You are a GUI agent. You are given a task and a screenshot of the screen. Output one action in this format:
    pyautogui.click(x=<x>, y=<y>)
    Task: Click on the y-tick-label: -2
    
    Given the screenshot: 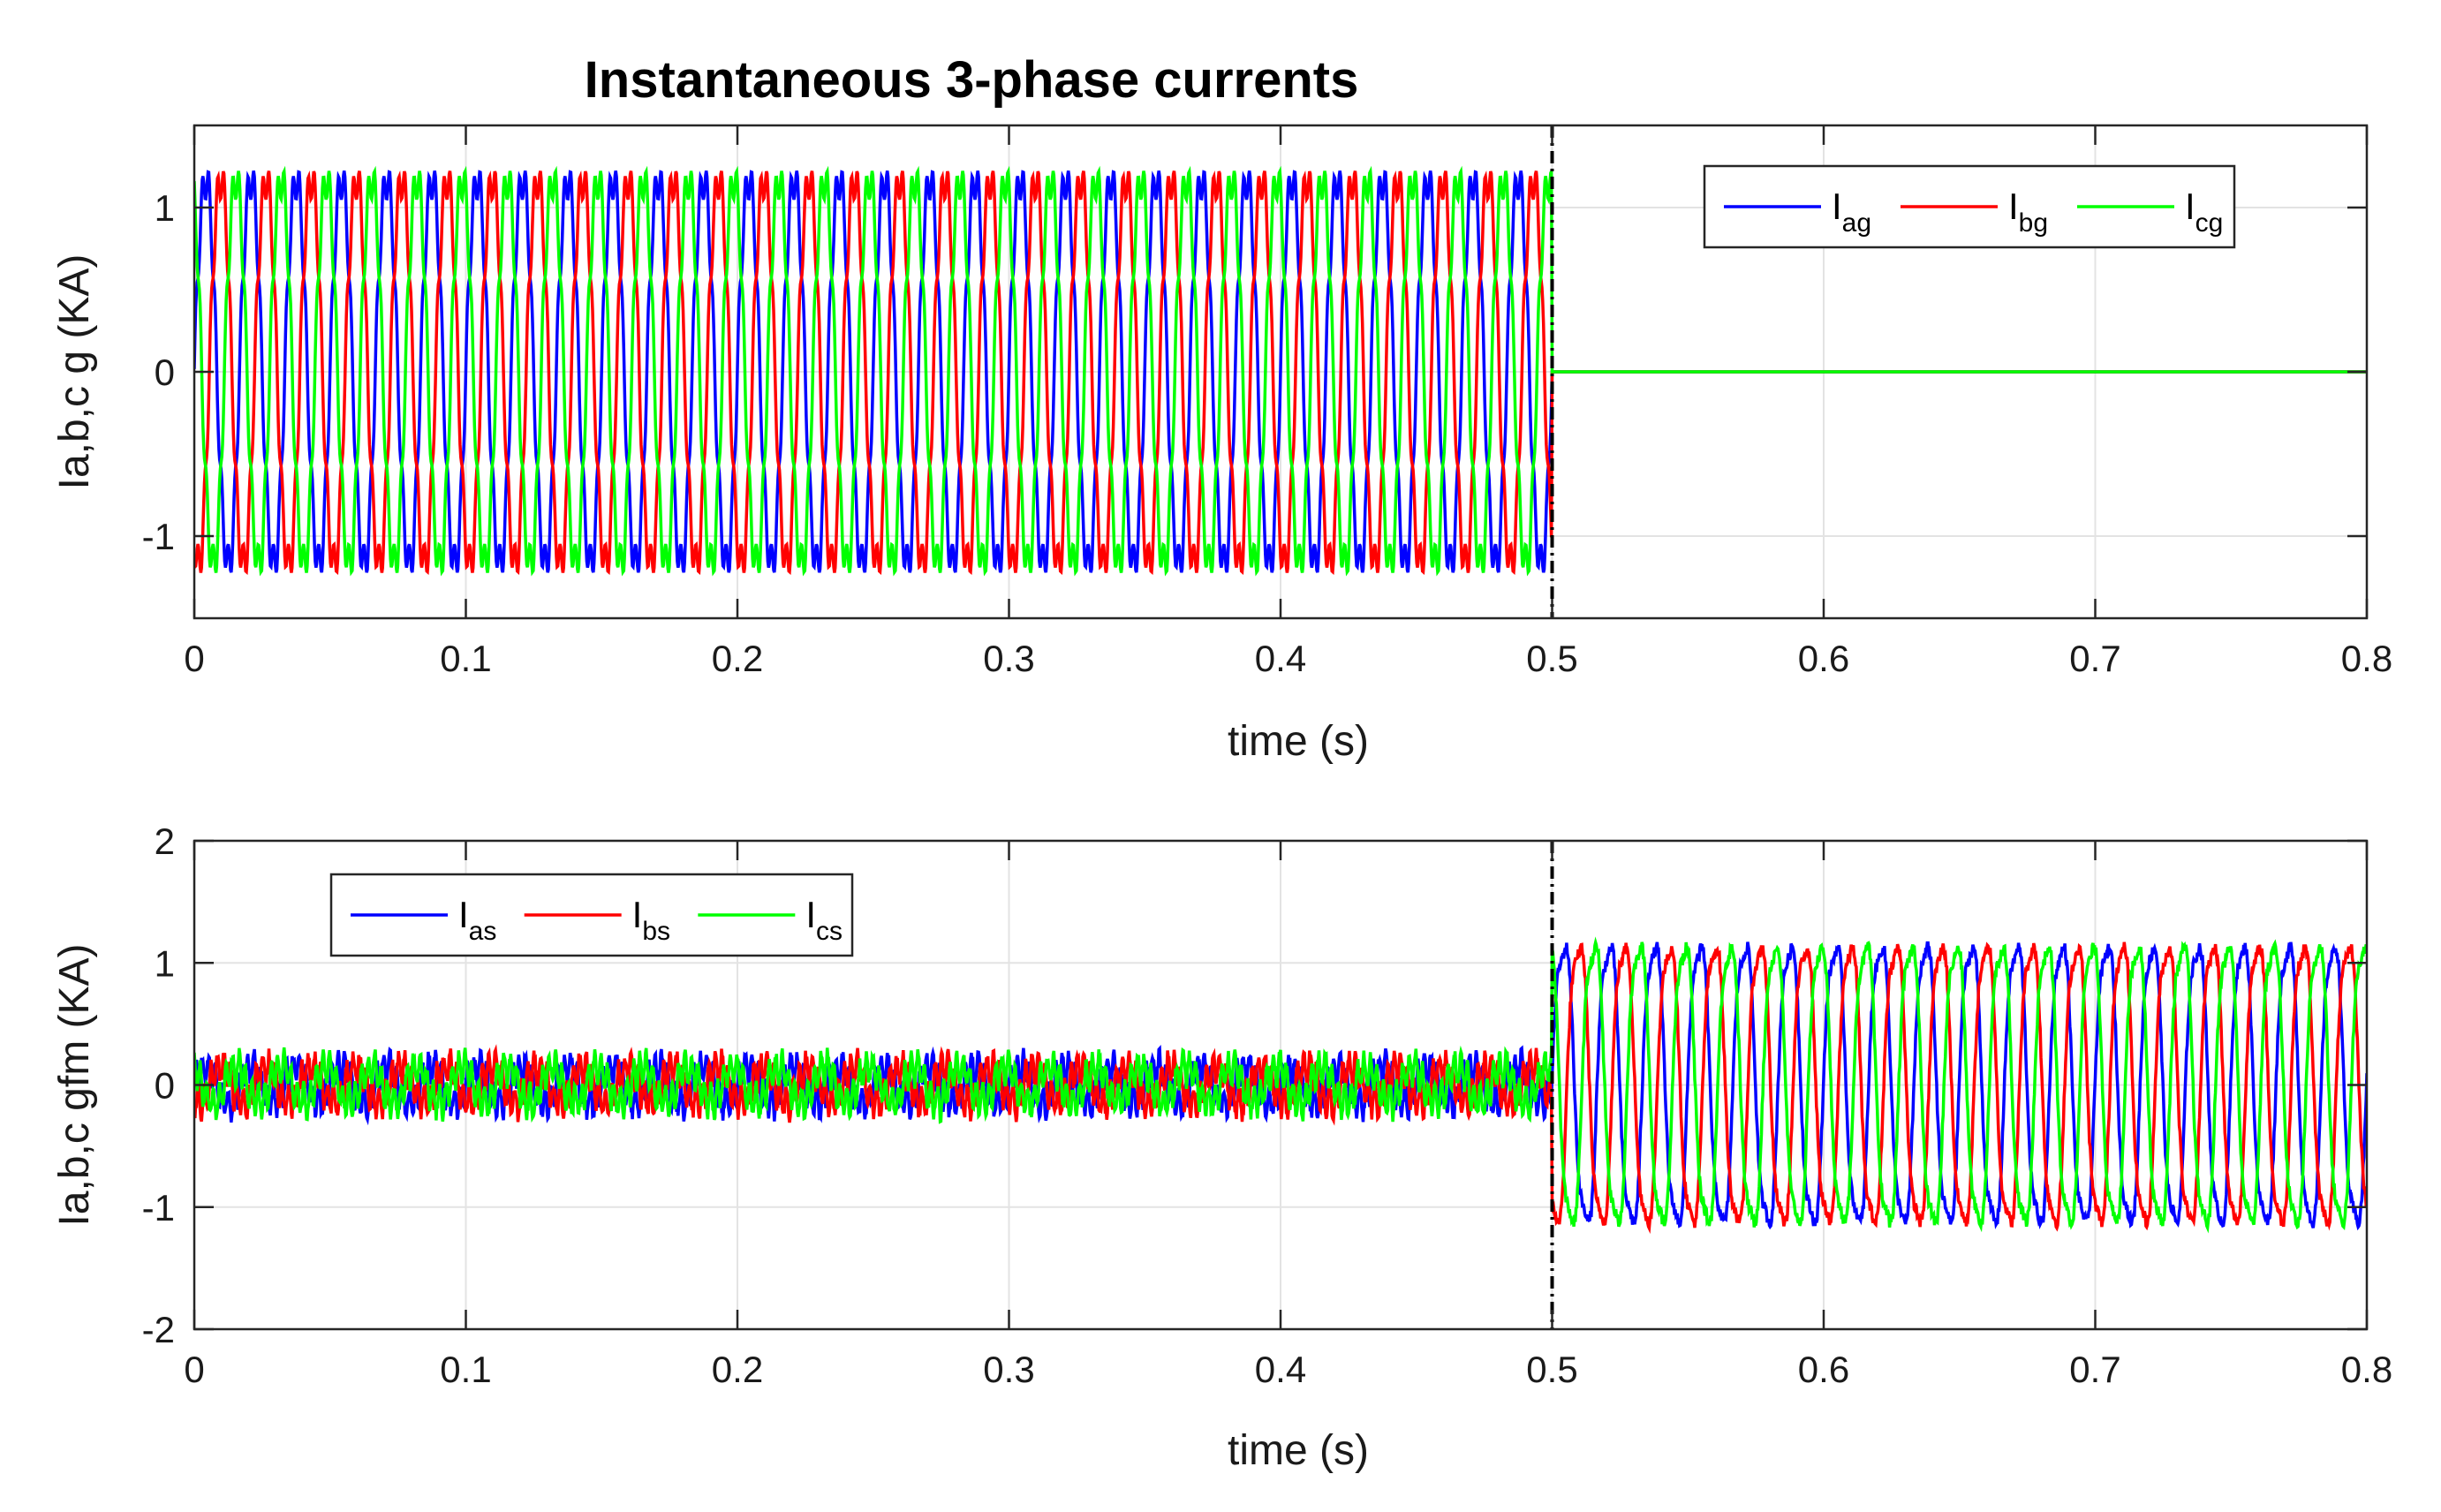 What is the action you would take?
    pyautogui.click(x=159, y=1329)
    